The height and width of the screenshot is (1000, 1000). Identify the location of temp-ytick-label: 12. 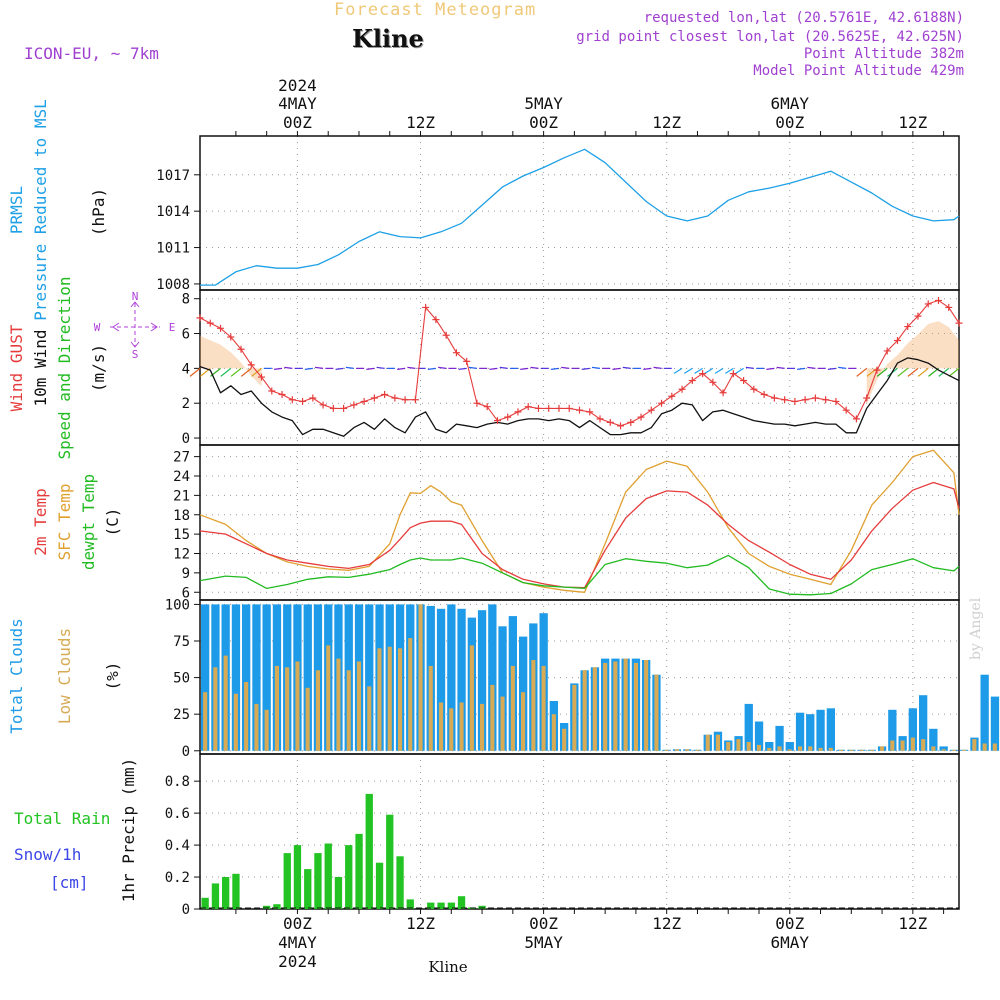
(181, 555).